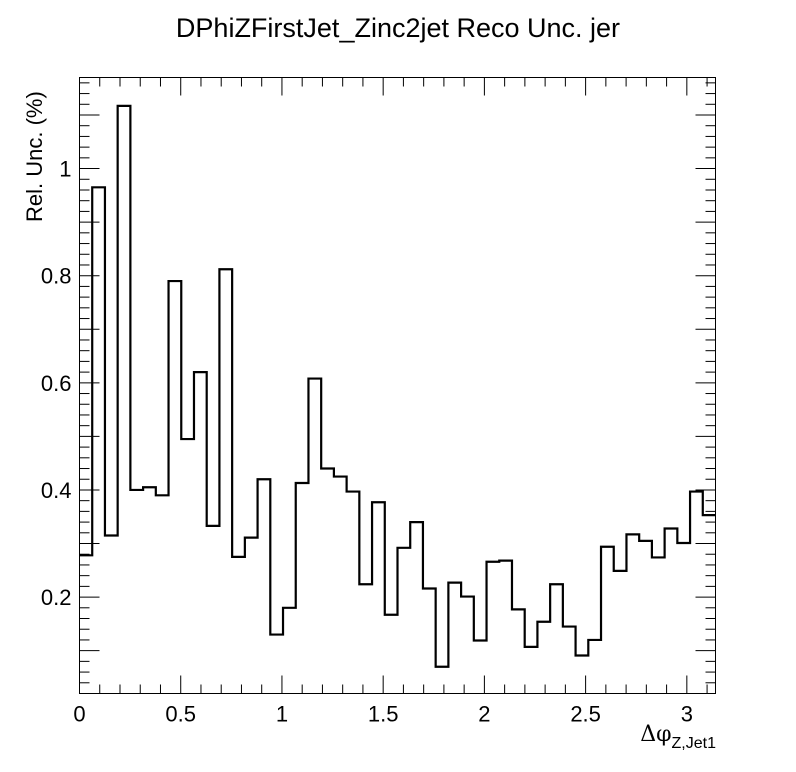 The image size is (796, 772). What do you see at coordinates (56, 490) in the screenshot?
I see `y-tick-label: 0.4` at bounding box center [56, 490].